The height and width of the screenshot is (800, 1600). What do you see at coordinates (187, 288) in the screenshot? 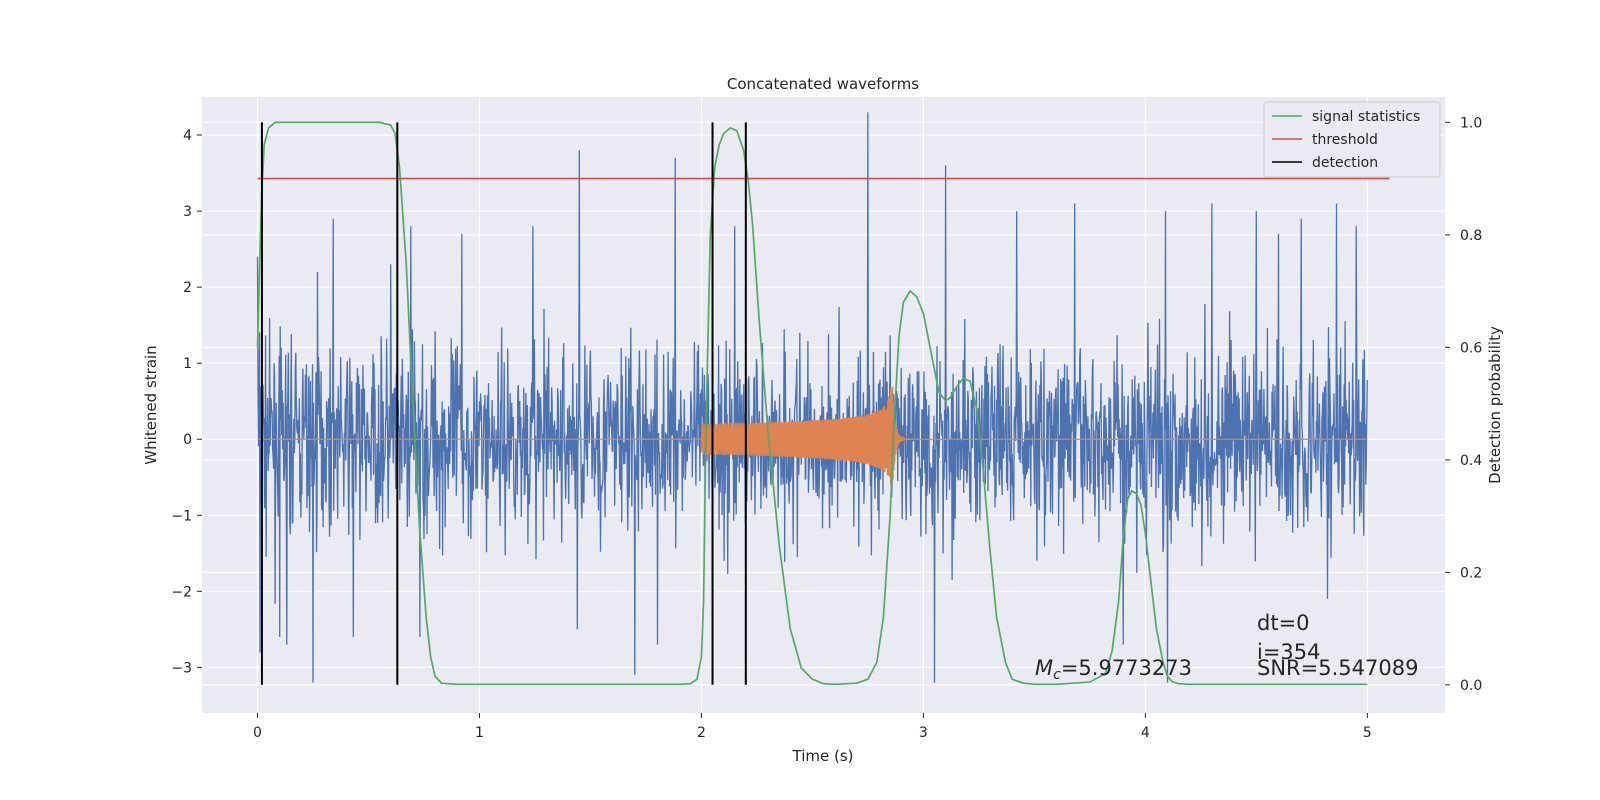
I see `y-tick-label: 2` at bounding box center [187, 288].